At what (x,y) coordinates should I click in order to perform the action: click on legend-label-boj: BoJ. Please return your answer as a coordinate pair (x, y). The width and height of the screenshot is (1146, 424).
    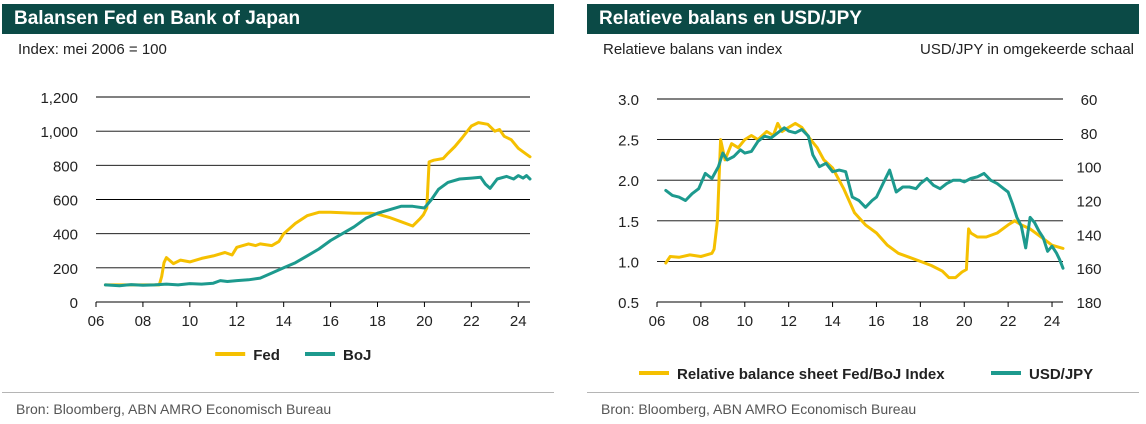
    Looking at the image, I should click on (357, 355).